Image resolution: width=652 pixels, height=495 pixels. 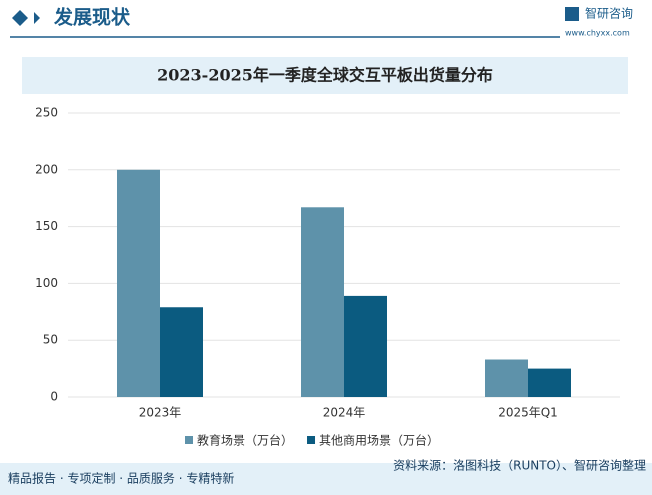 What do you see at coordinates (572, 14) in the screenshot?
I see `logo-icon` at bounding box center [572, 14].